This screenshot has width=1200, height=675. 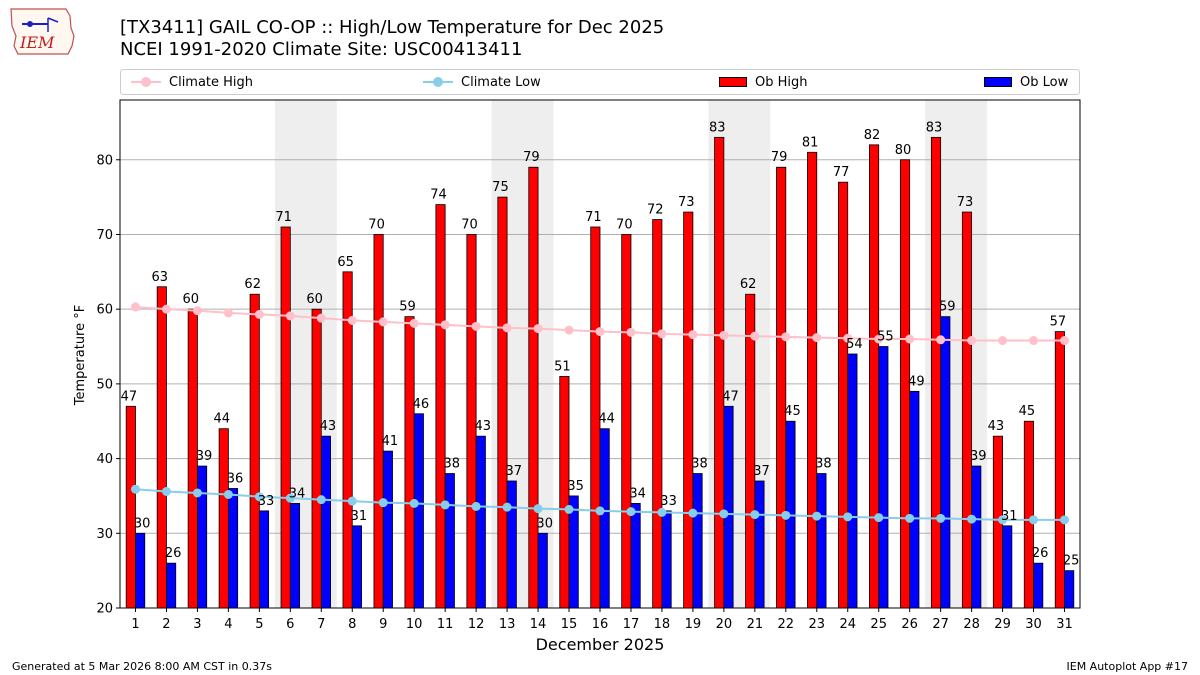 I want to click on x-tick-label: 8, so click(x=352, y=624).